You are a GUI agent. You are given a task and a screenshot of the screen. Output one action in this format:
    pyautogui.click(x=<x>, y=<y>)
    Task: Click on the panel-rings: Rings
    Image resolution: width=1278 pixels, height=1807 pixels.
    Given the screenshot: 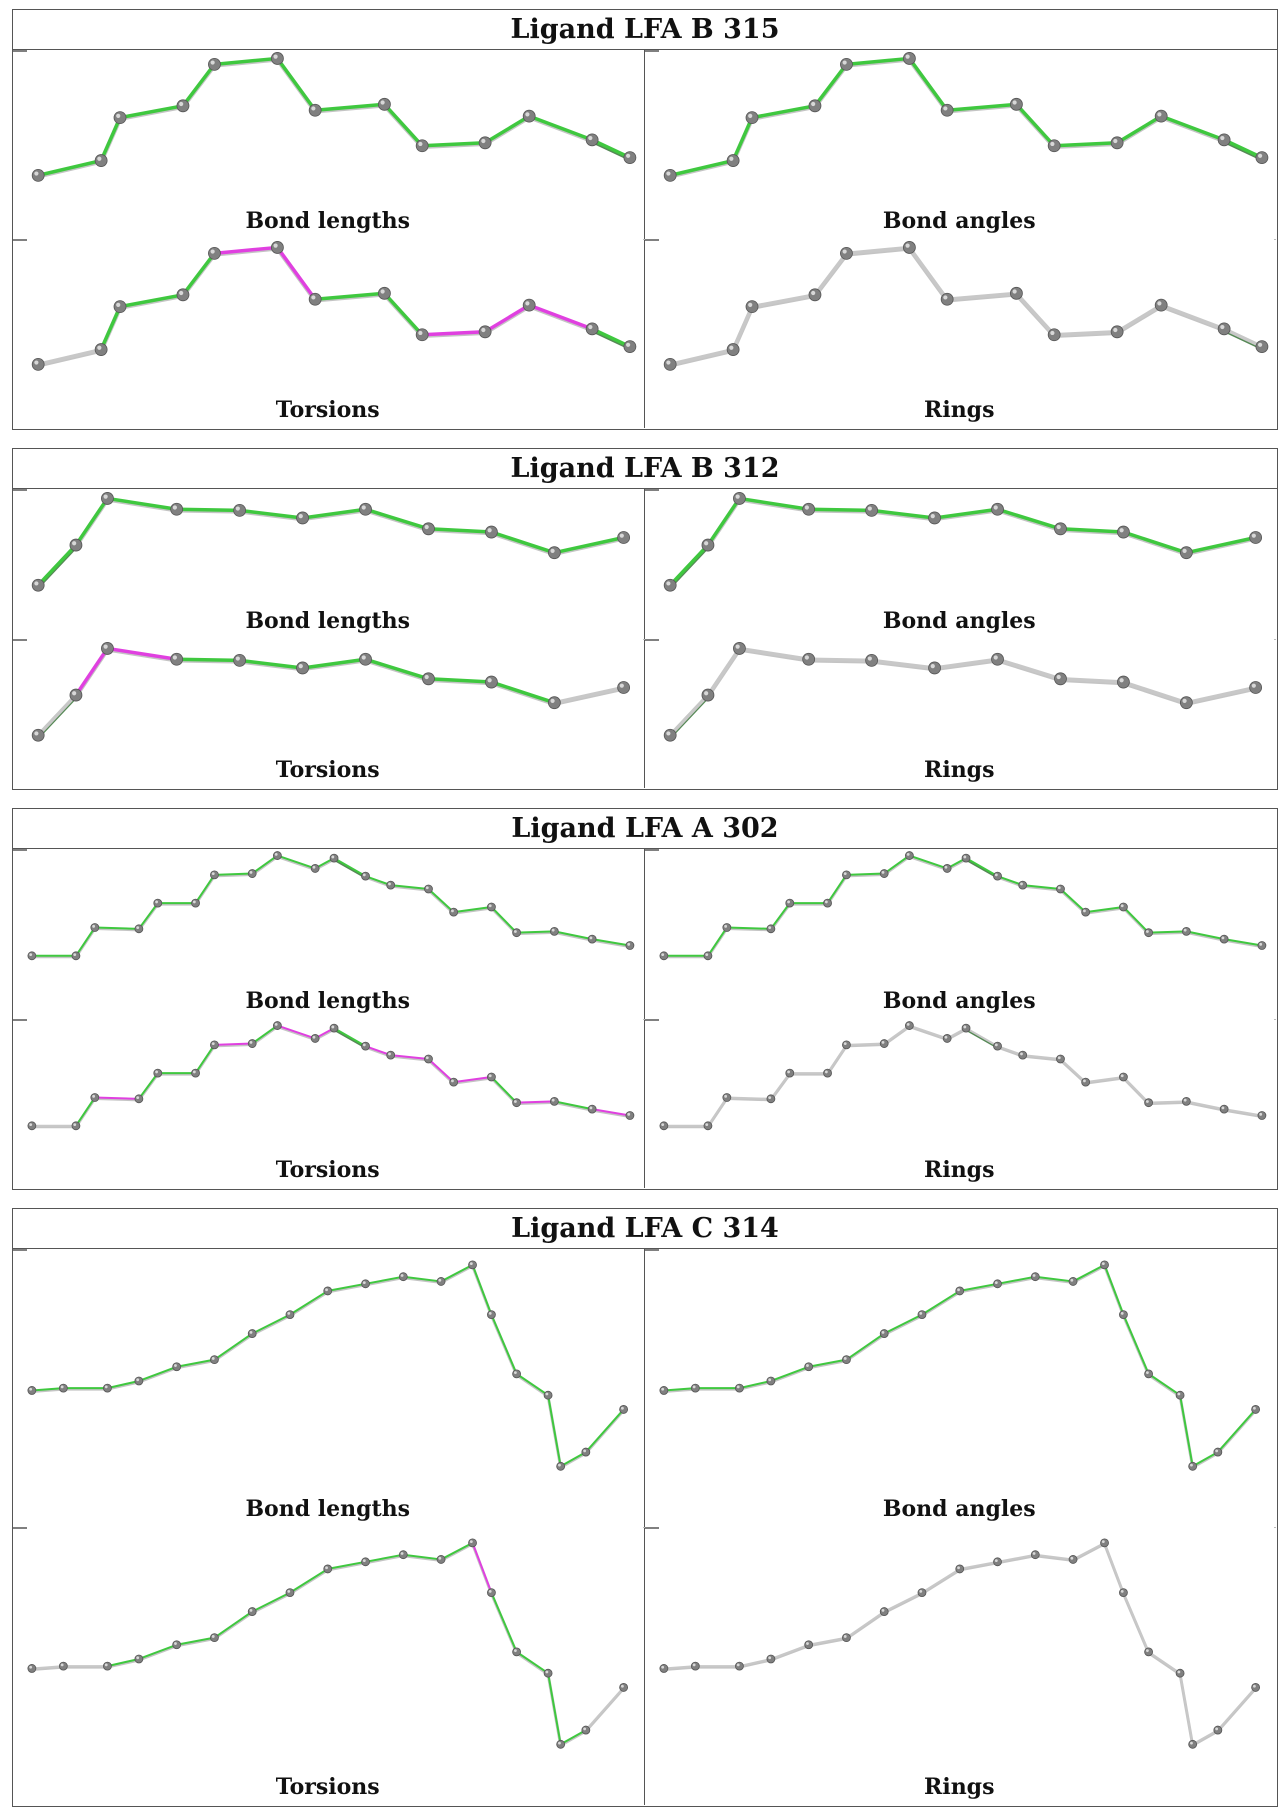 What is the action you would take?
    pyautogui.click(x=959, y=333)
    